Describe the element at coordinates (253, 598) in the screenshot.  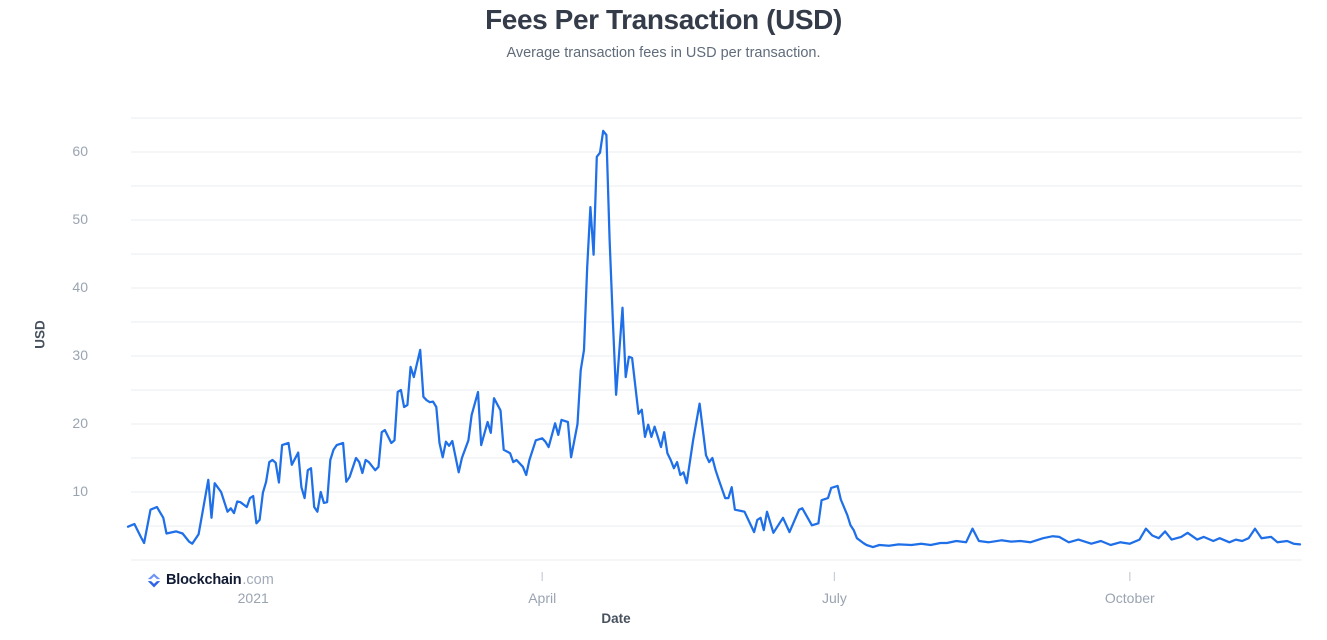
I see `x-tick-label-2021: 2021` at that location.